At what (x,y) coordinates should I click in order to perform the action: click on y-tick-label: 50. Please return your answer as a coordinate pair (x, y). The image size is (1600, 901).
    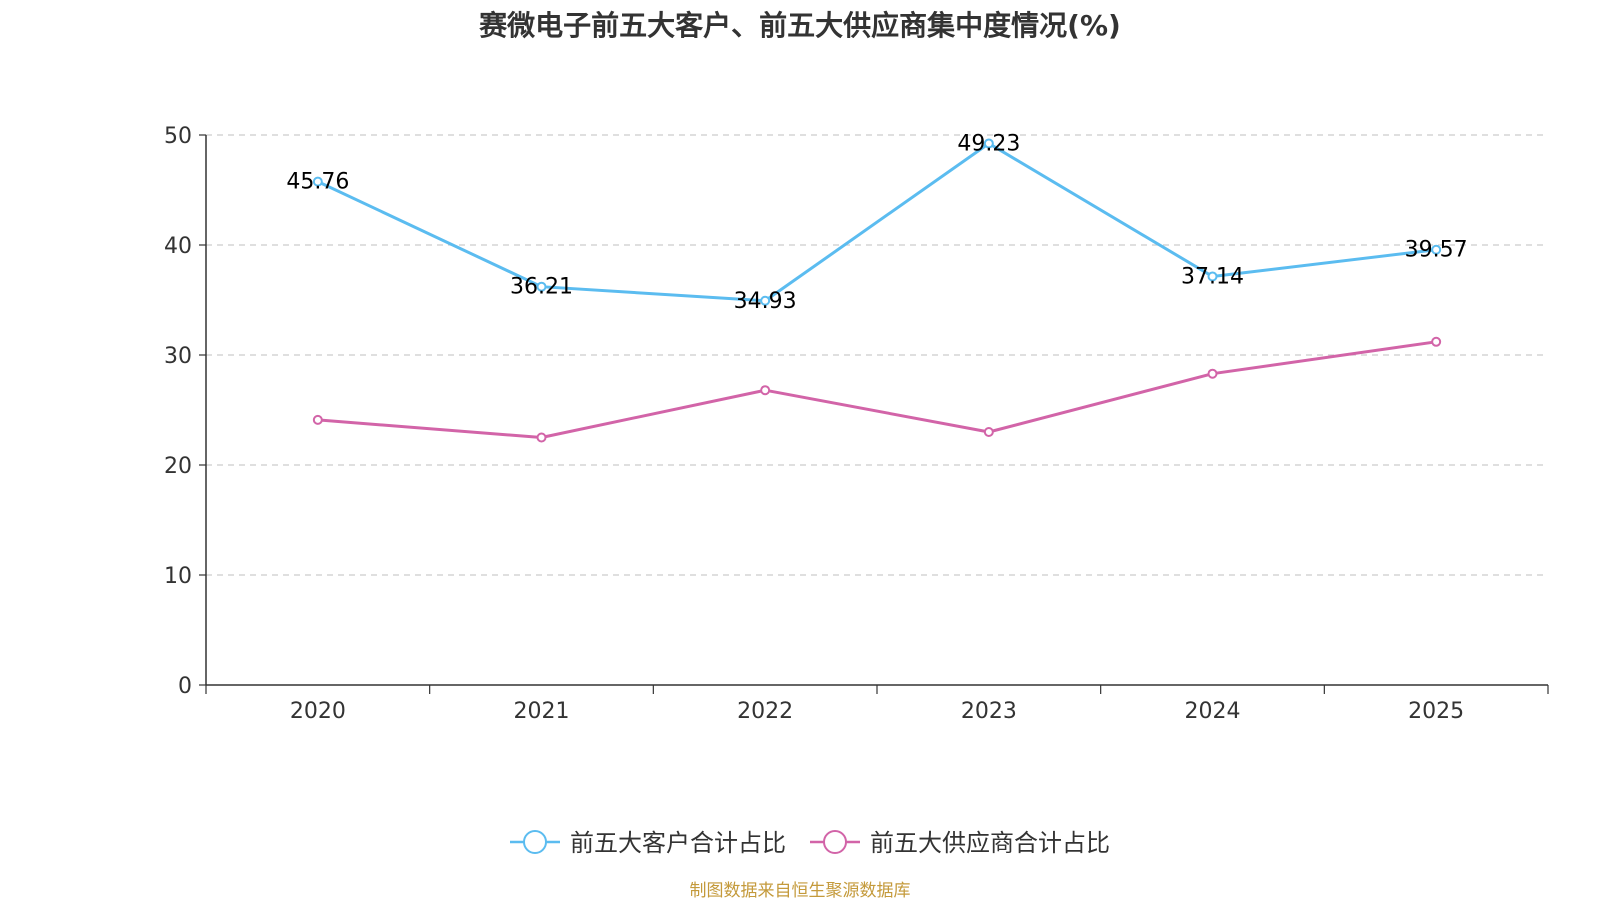
    Looking at the image, I should click on (178, 136).